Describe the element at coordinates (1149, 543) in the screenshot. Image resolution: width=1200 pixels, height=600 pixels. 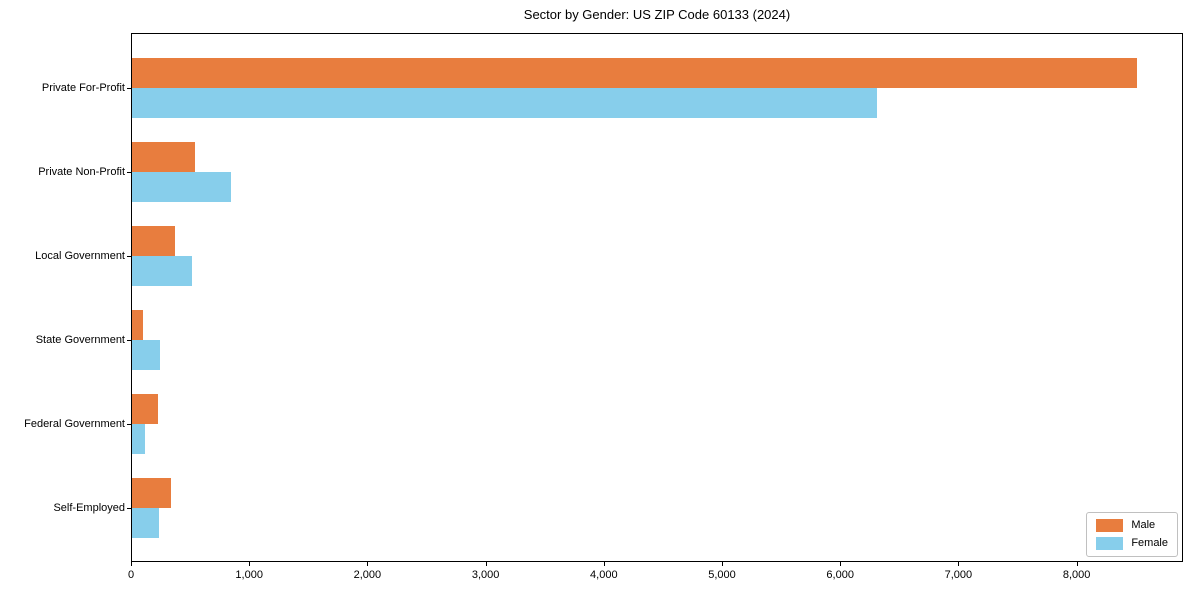
I see `legend-label-female: Female` at that location.